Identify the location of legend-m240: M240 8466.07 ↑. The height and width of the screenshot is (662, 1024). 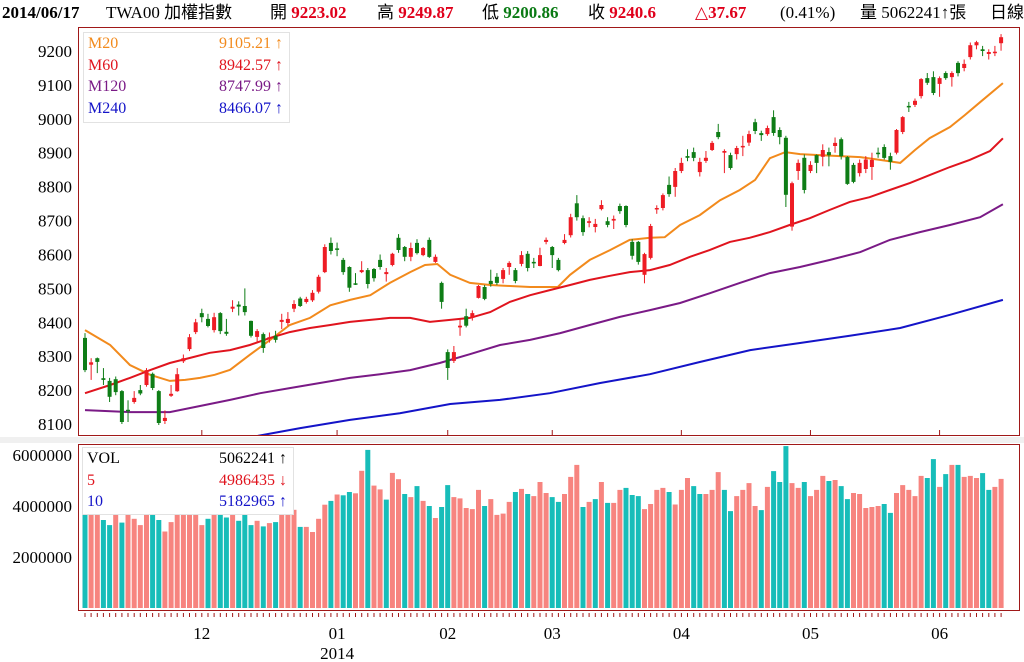
(186, 109).